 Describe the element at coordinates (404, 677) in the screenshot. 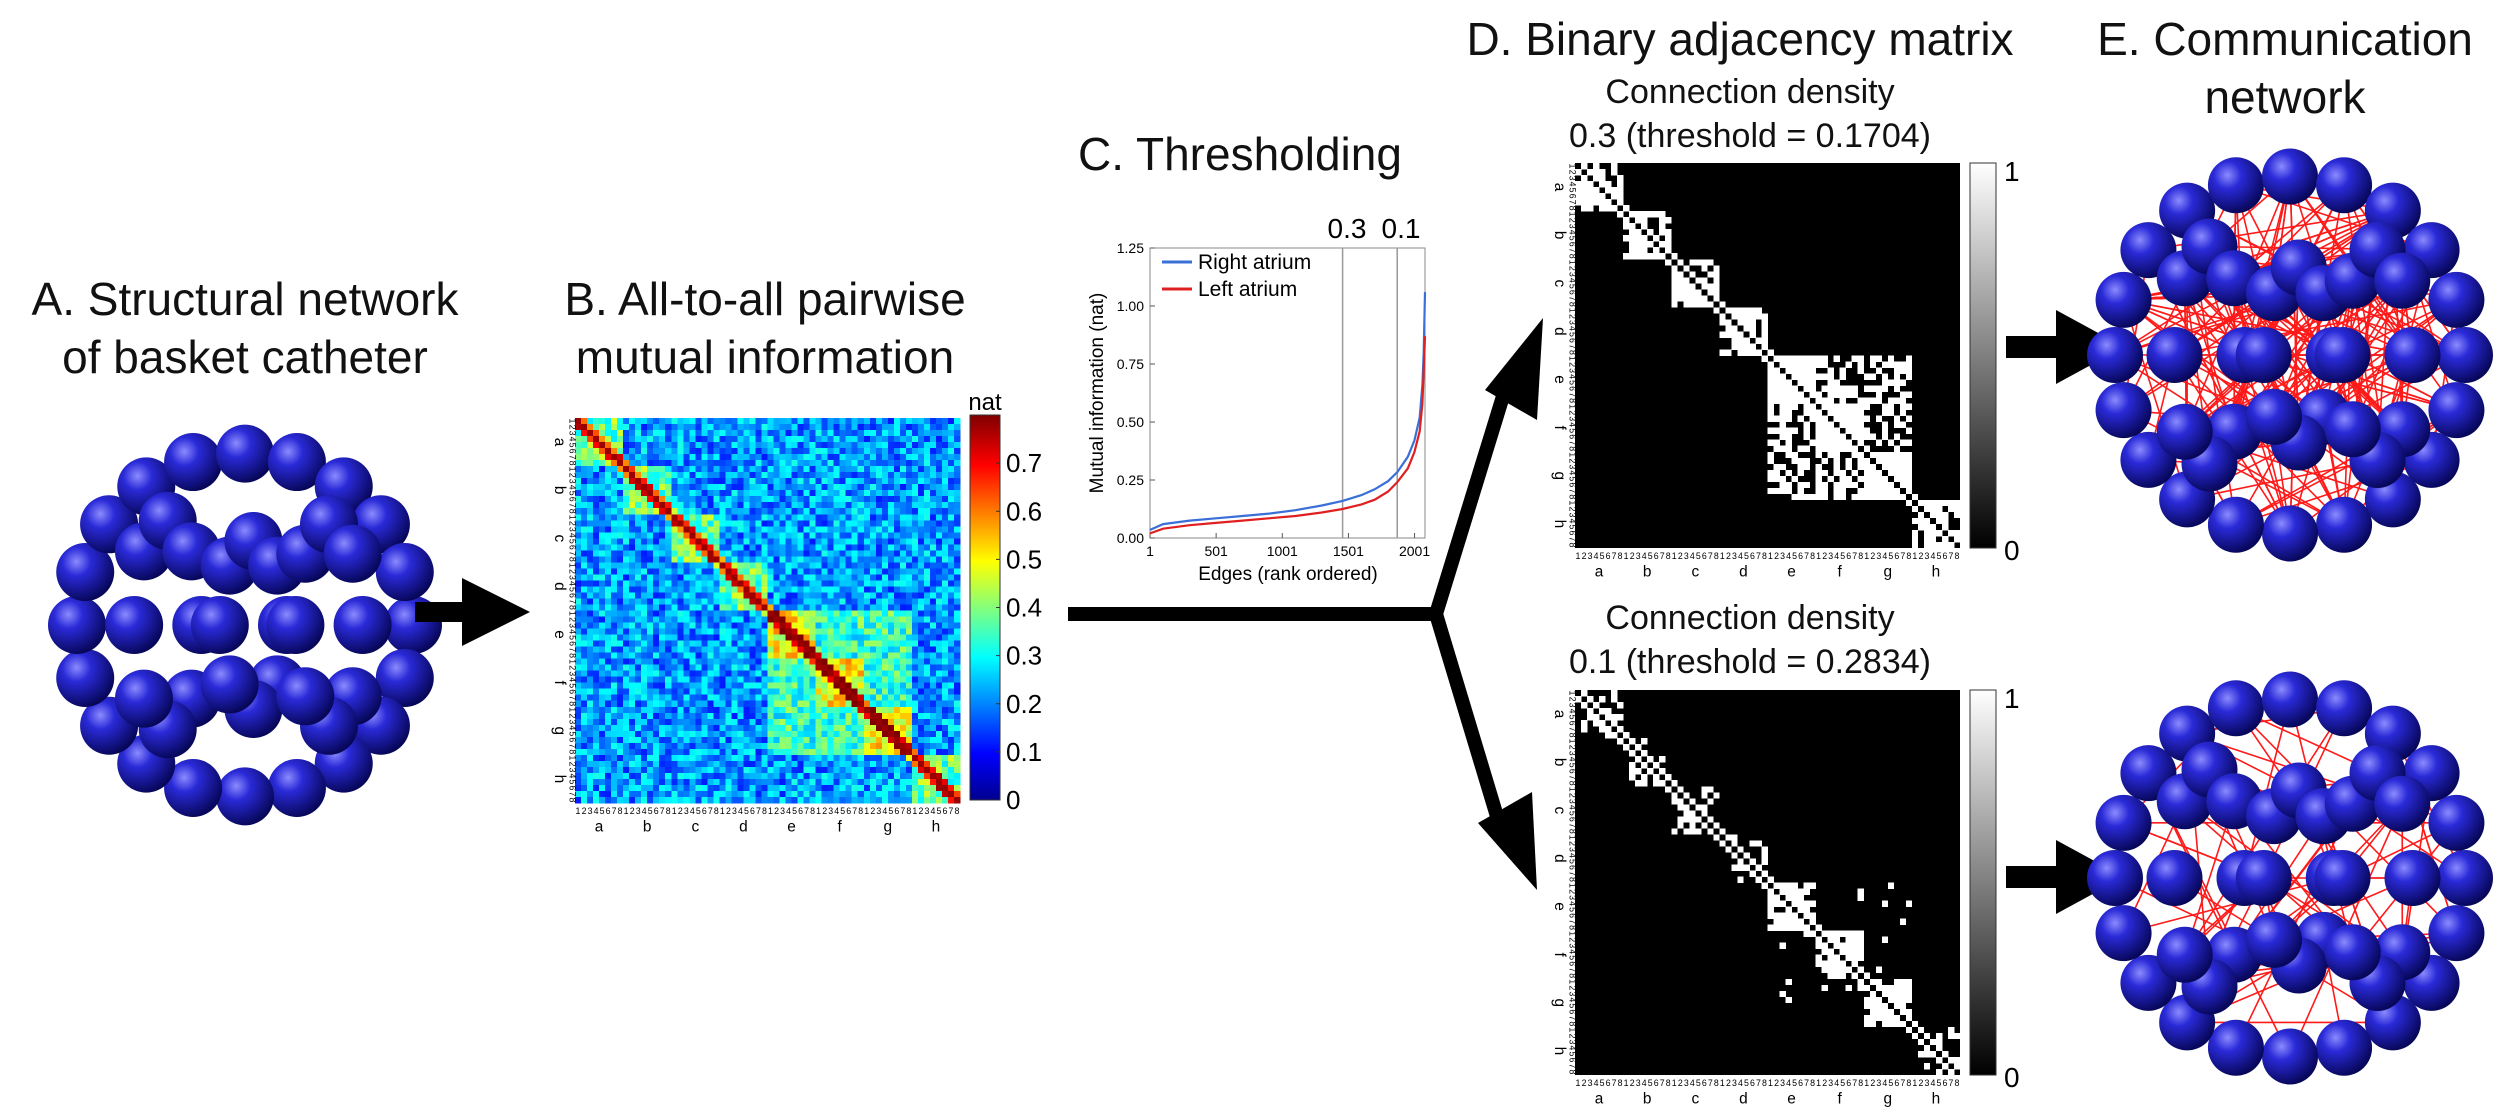

I see `electrode-node` at that location.